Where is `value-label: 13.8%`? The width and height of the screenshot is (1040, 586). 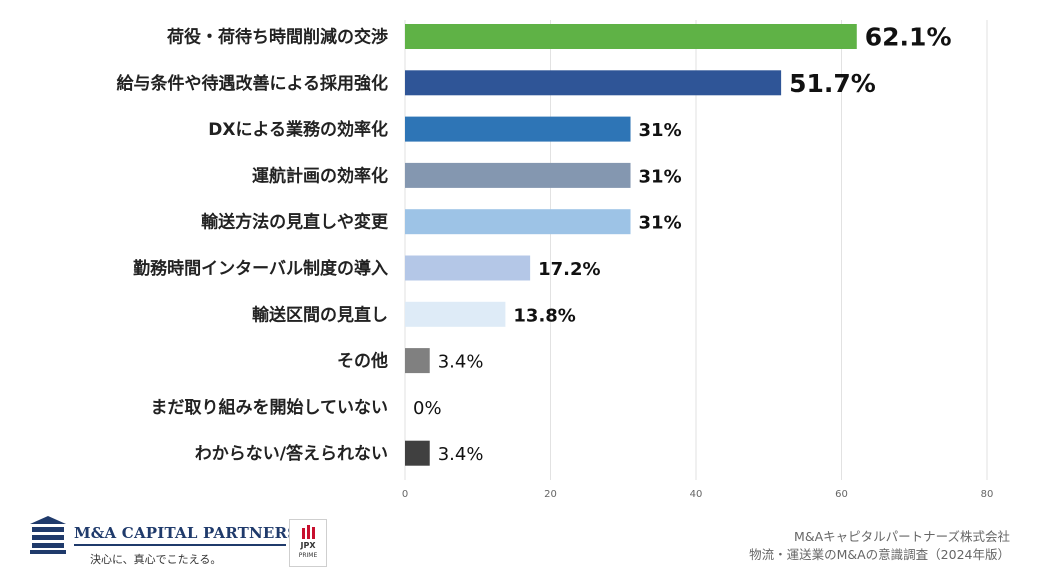
value-label: 13.8% is located at coordinates (544, 315).